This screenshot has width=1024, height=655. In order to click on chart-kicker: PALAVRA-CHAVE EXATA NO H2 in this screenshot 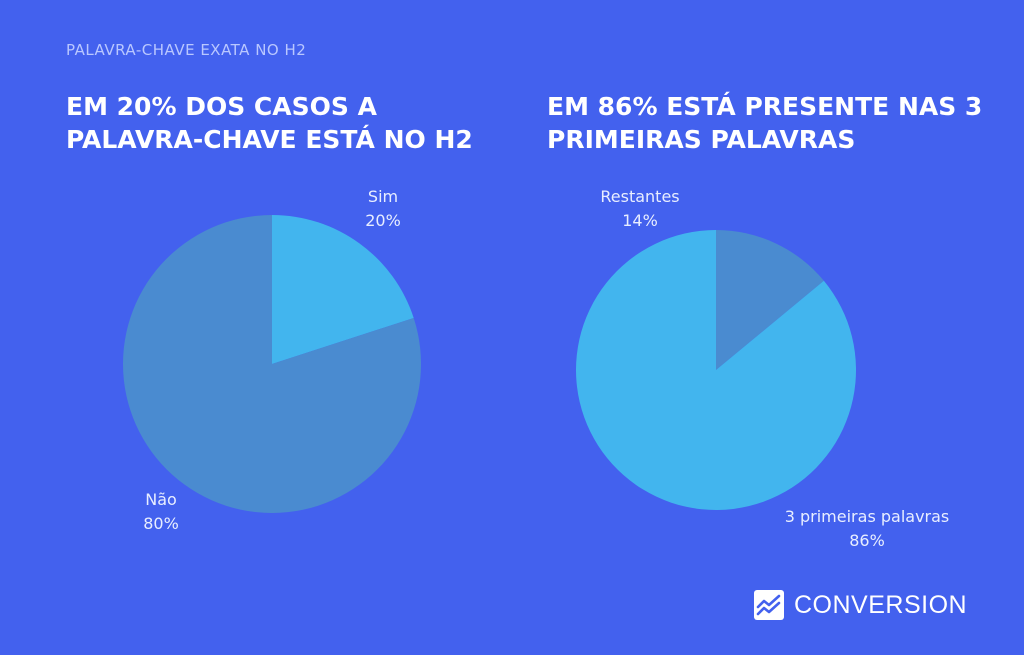, I will do `click(186, 50)`.